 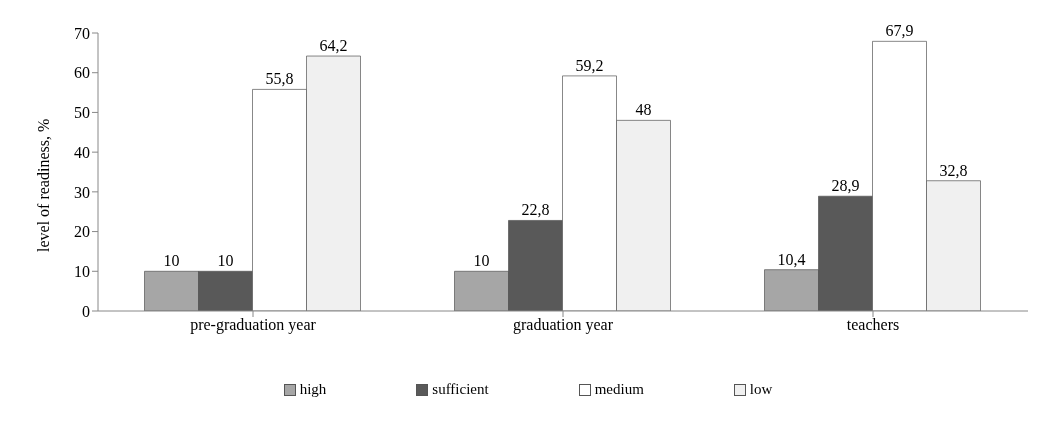 What do you see at coordinates (313, 389) in the screenshot?
I see `legend-label: high` at bounding box center [313, 389].